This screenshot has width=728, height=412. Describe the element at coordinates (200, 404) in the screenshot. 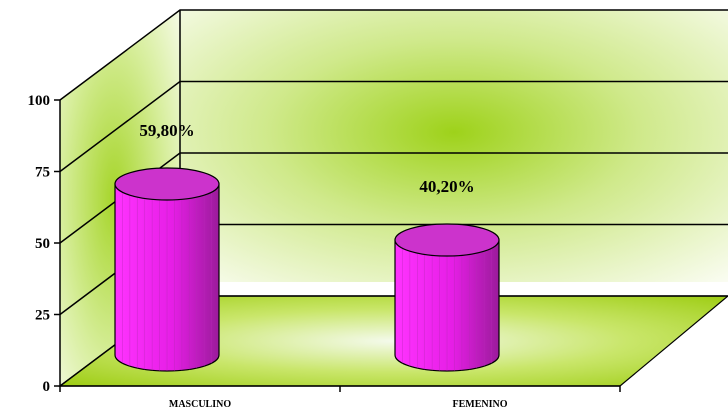

I see `x-category-label: MASCULINO` at that location.